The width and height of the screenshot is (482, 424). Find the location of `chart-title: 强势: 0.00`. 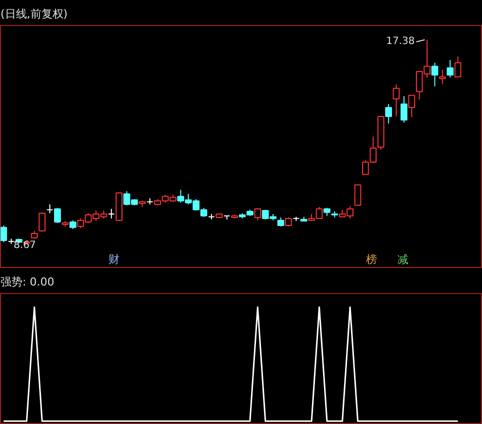

chart-title: 强势: 0.00 is located at coordinates (27, 282).